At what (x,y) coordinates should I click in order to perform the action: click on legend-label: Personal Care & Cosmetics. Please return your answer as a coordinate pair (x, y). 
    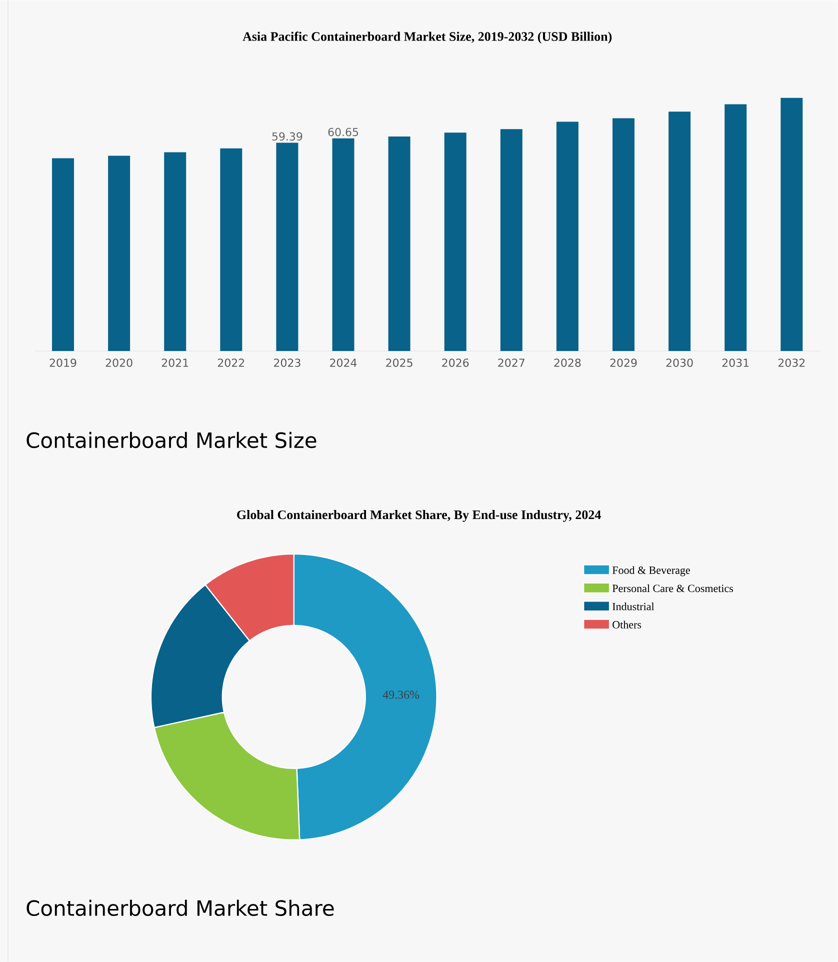
    Looking at the image, I should click on (673, 588).